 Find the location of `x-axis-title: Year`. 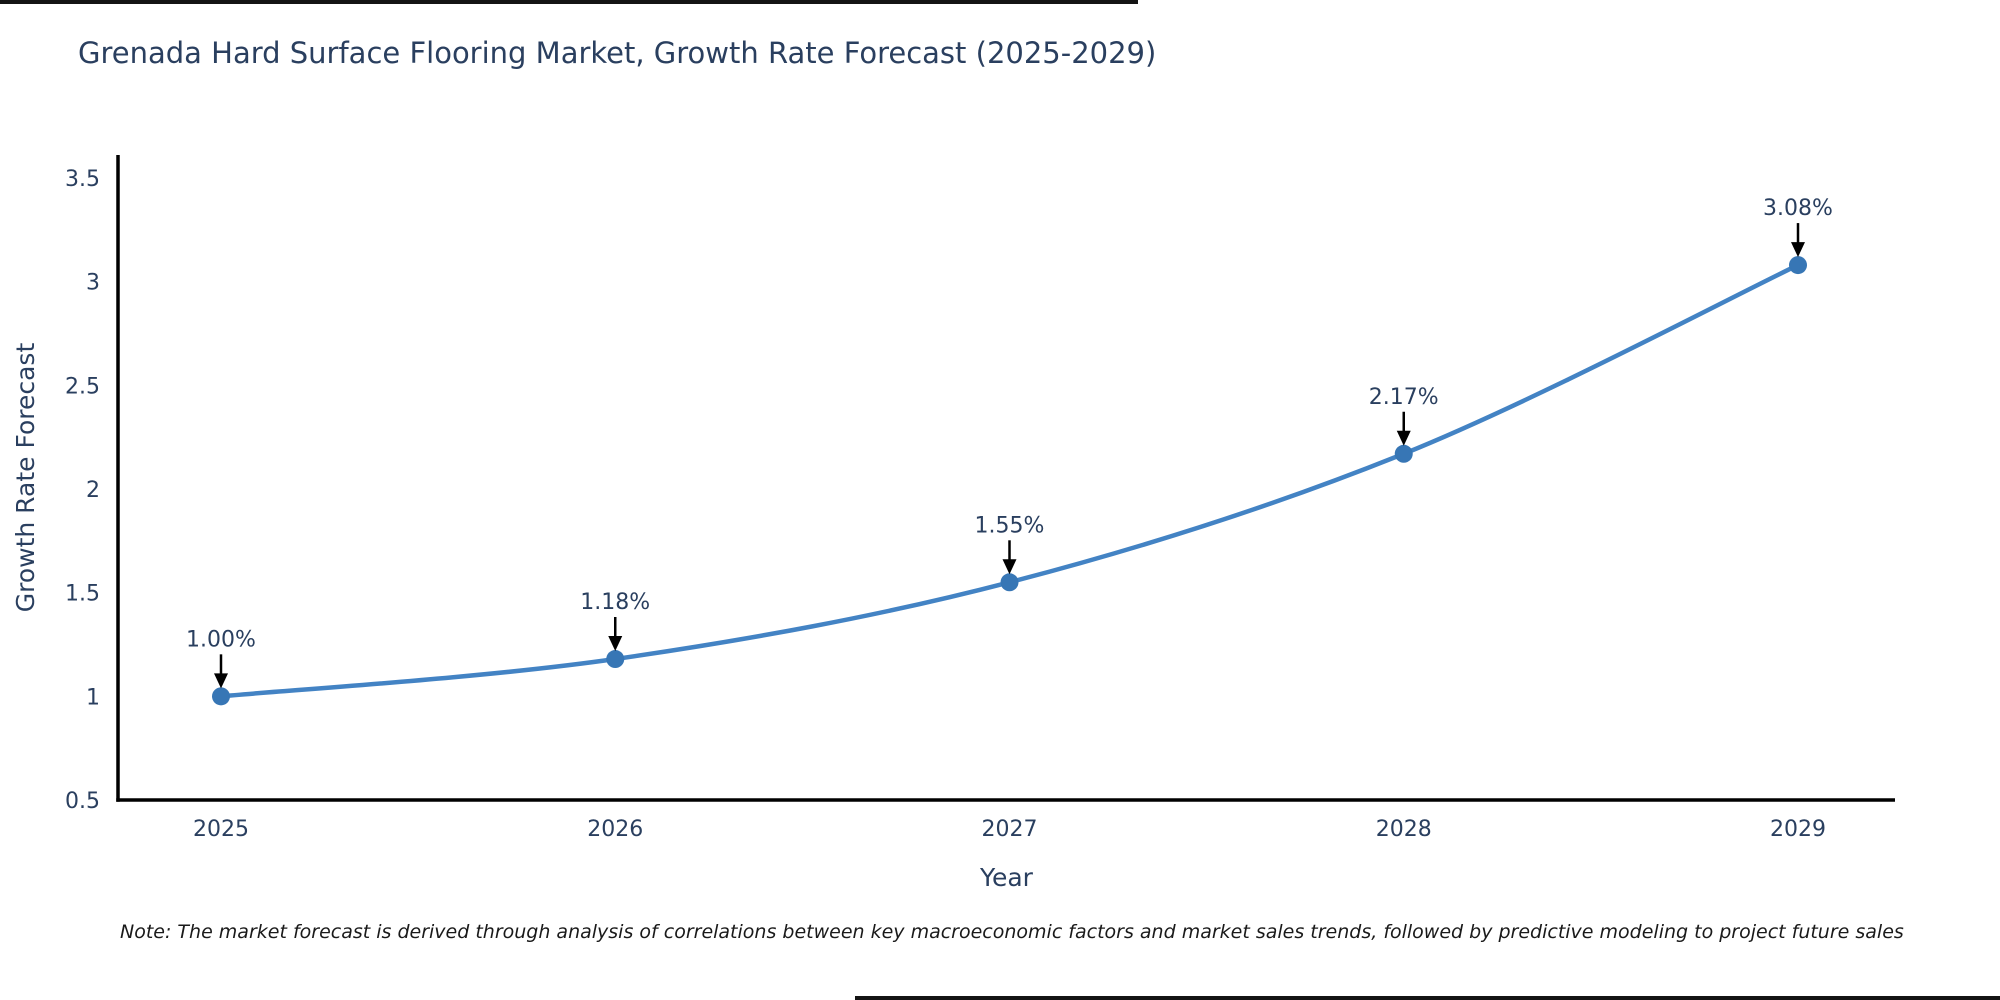

x-axis-title: Year is located at coordinates (1006, 877).